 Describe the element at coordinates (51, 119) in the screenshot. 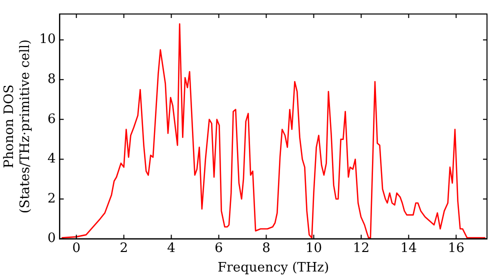

I see `y-tick-label: 6` at that location.